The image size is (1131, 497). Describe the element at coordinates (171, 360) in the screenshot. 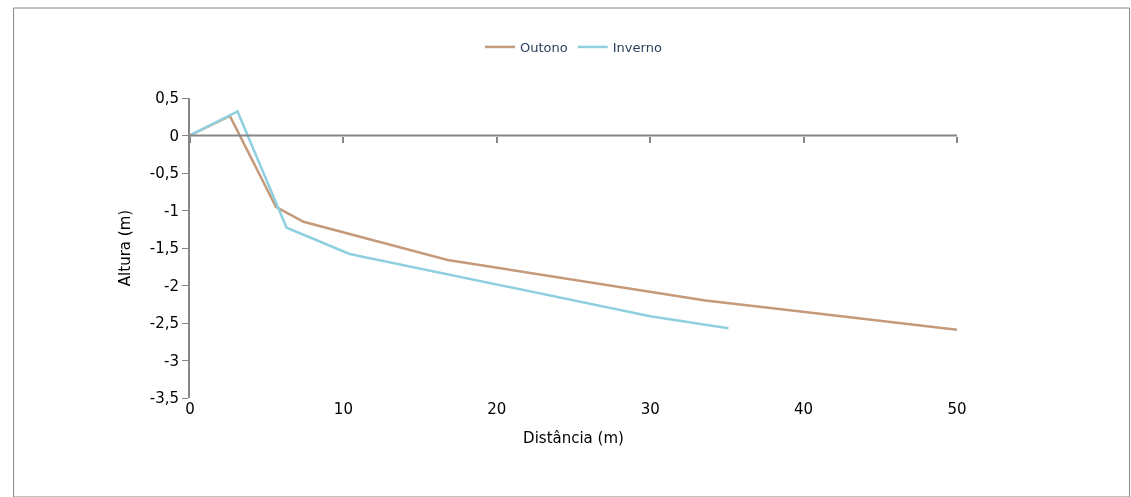

I see `y-tick-label: -3` at that location.